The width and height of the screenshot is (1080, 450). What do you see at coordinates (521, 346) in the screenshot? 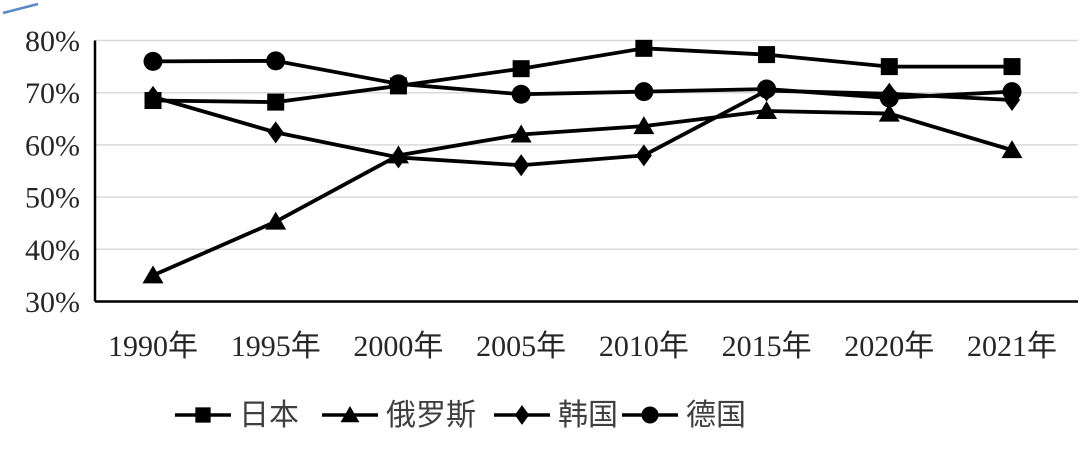
I see `x-tick-label-4: 2005年` at bounding box center [521, 346].